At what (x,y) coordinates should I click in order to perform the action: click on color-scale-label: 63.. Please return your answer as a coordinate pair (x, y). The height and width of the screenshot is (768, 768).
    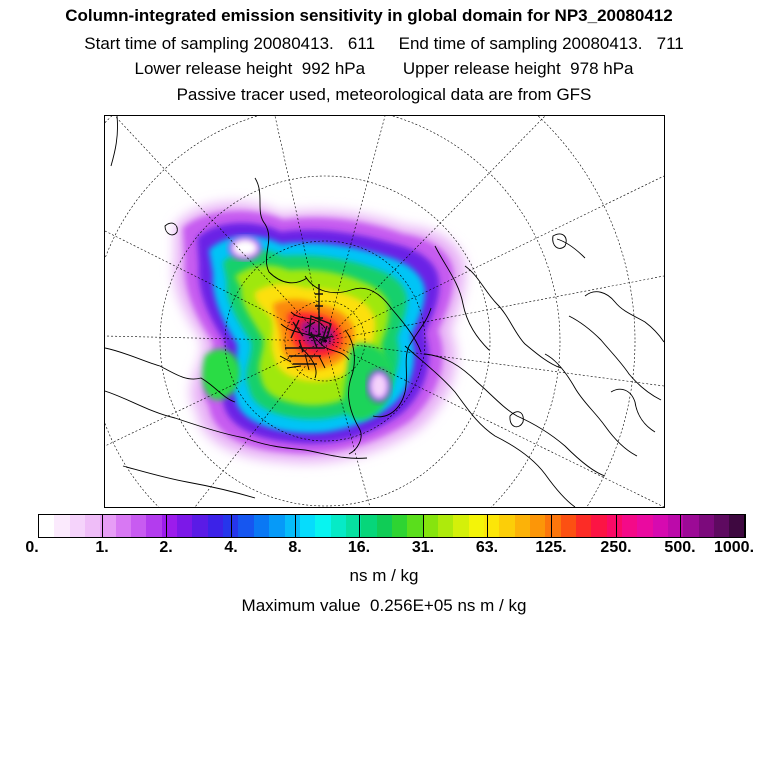
    Looking at the image, I should click on (487, 547).